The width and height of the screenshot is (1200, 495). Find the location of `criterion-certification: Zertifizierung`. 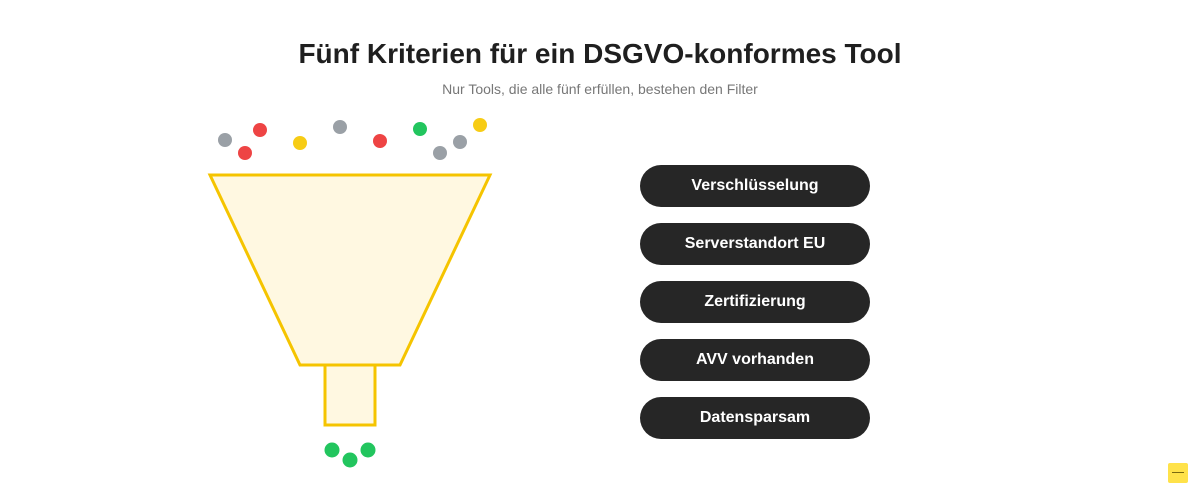

criterion-certification: Zertifizierung is located at coordinates (755, 302).